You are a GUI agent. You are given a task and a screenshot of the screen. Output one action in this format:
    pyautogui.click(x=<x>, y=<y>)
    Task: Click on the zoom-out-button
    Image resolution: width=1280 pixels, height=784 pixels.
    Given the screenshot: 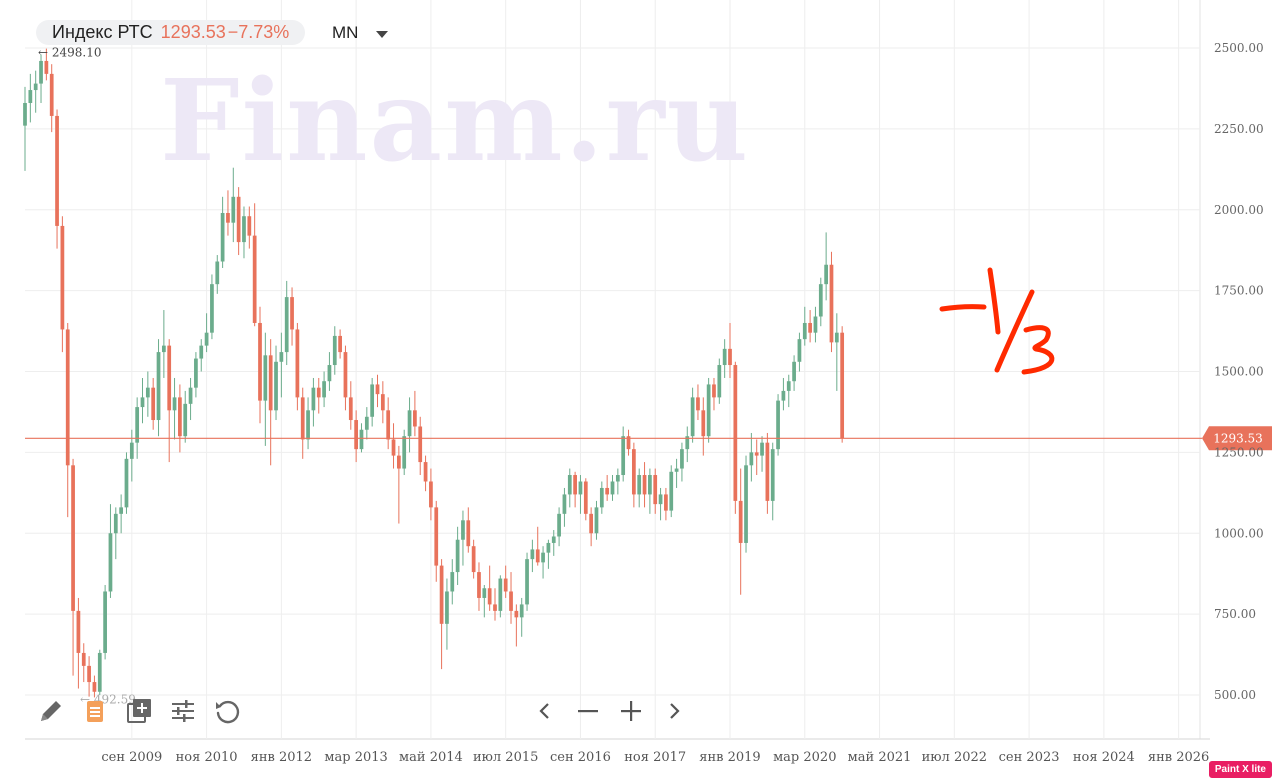 What is the action you would take?
    pyautogui.click(x=588, y=711)
    